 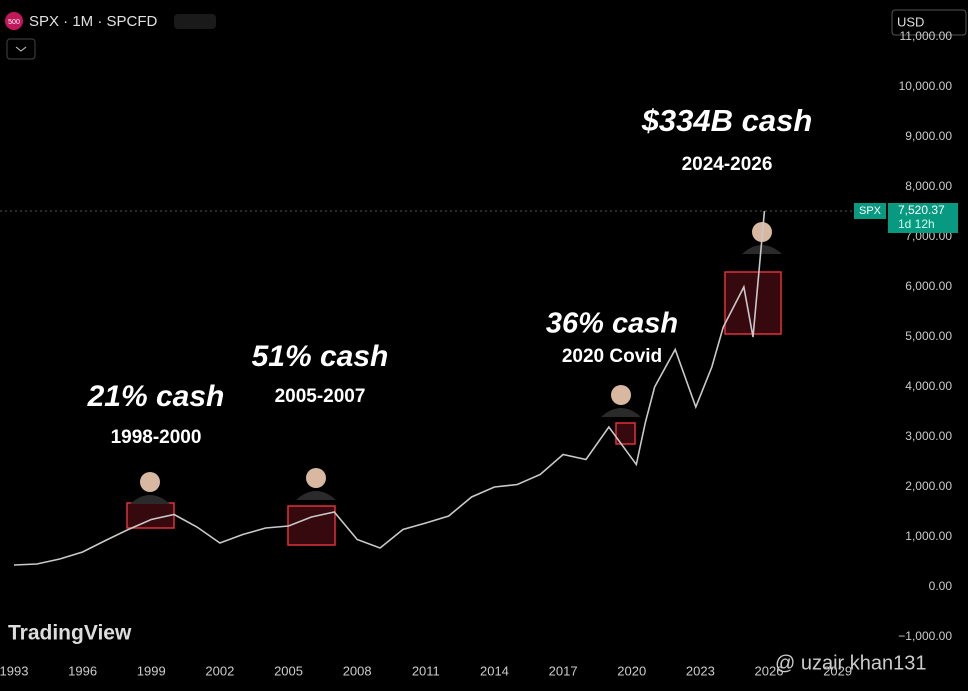 What do you see at coordinates (928, 386) in the screenshot?
I see `y-tick-label: 4,000.00` at bounding box center [928, 386].